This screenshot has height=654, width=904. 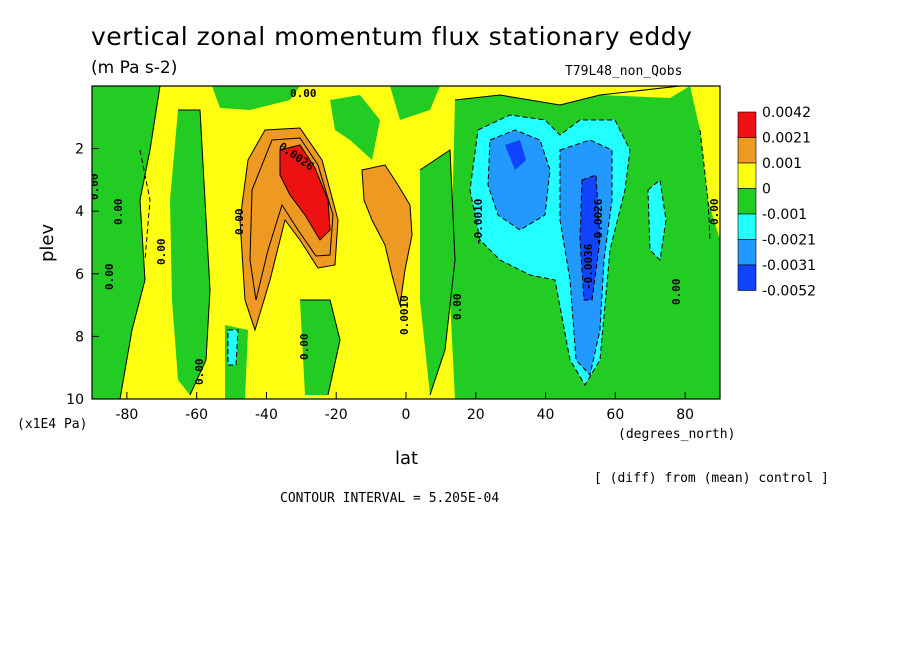 I want to click on blue-region-left-core, so click(x=515, y=155).